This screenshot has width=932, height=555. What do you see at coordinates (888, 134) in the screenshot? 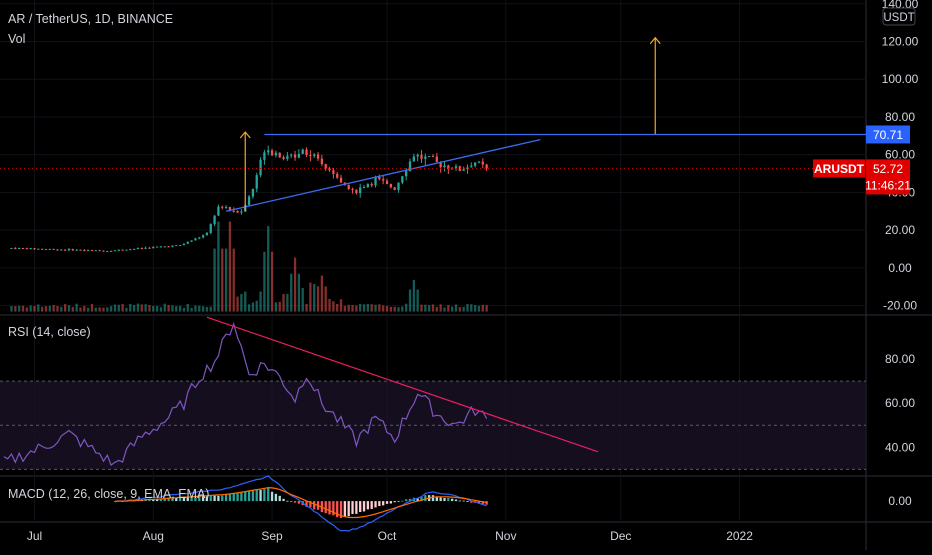
I see `resistance-price-tag` at bounding box center [888, 134].